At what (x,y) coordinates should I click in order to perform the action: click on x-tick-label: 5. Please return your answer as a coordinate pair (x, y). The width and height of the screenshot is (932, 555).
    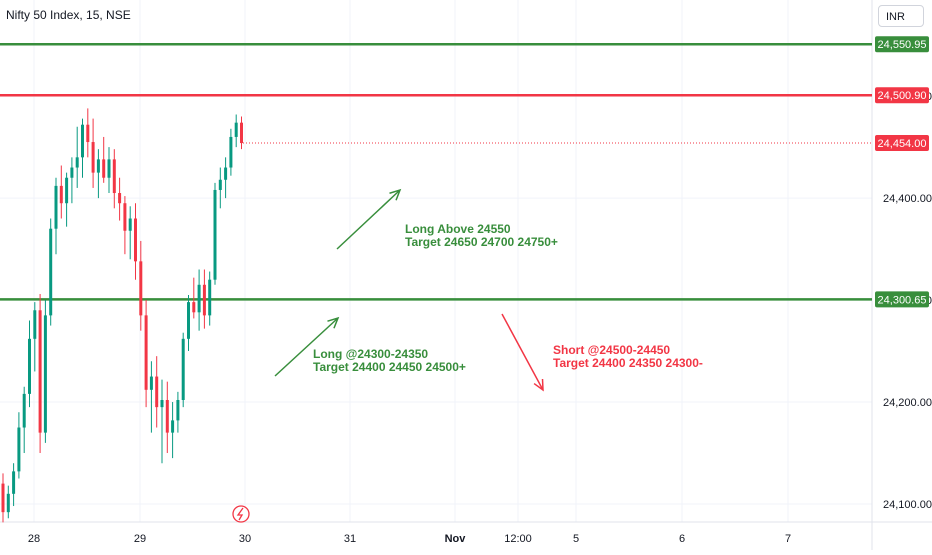
    Looking at the image, I should click on (576, 539).